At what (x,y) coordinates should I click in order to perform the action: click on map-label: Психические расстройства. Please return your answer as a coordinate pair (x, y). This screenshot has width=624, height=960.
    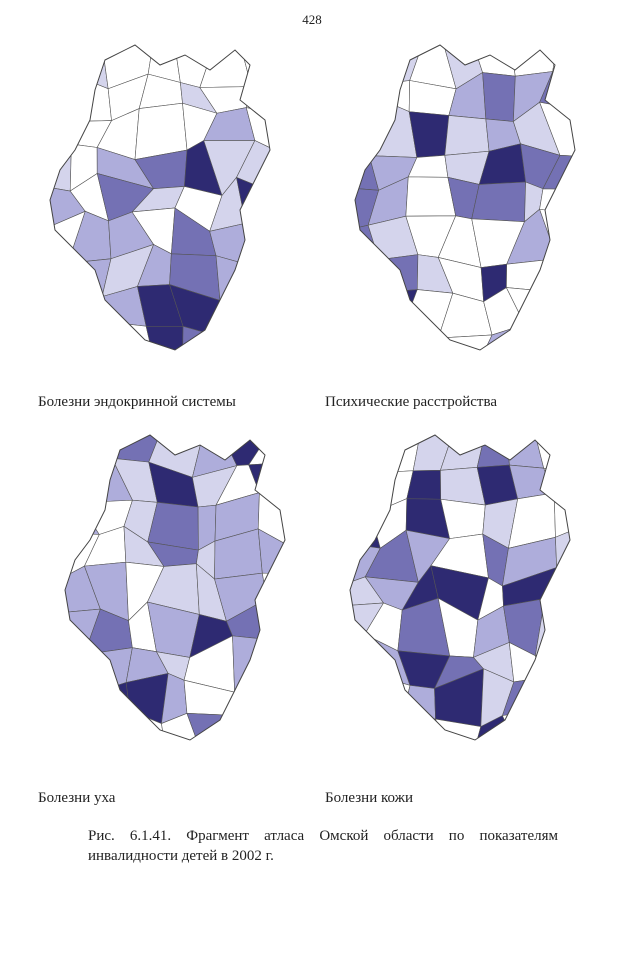
    Looking at the image, I should click on (411, 402).